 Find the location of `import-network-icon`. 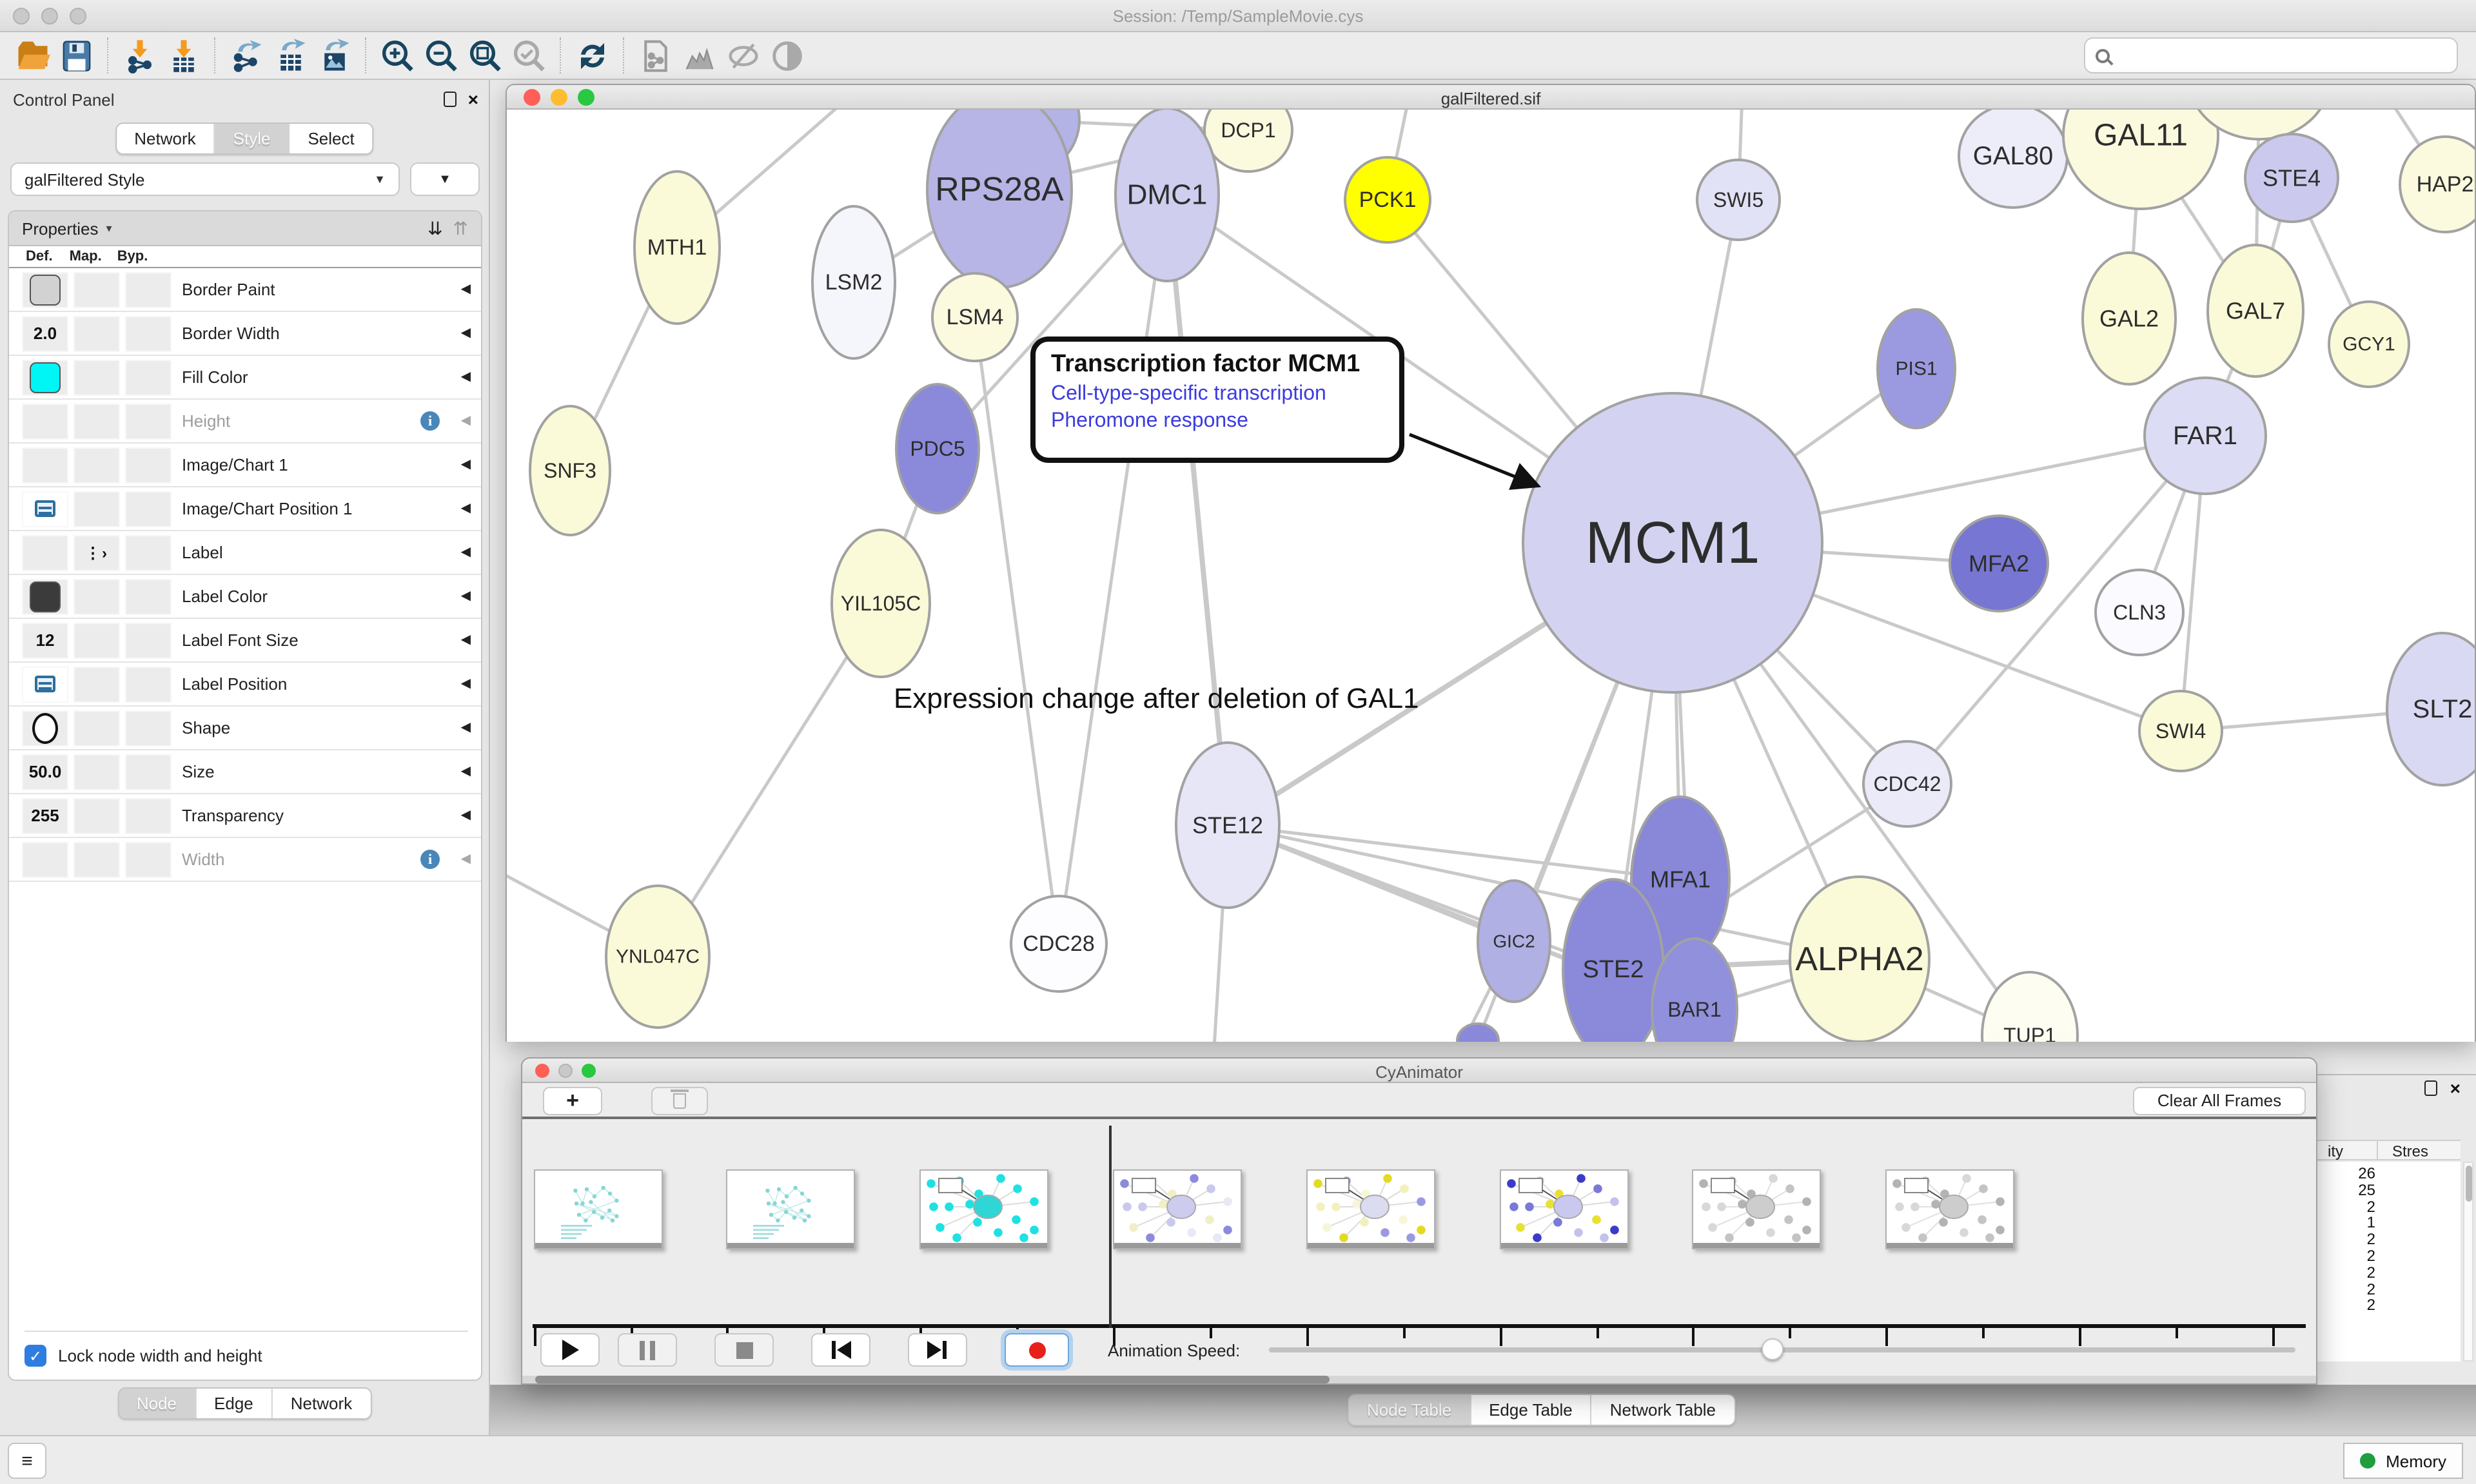

import-network-icon is located at coordinates (139, 55).